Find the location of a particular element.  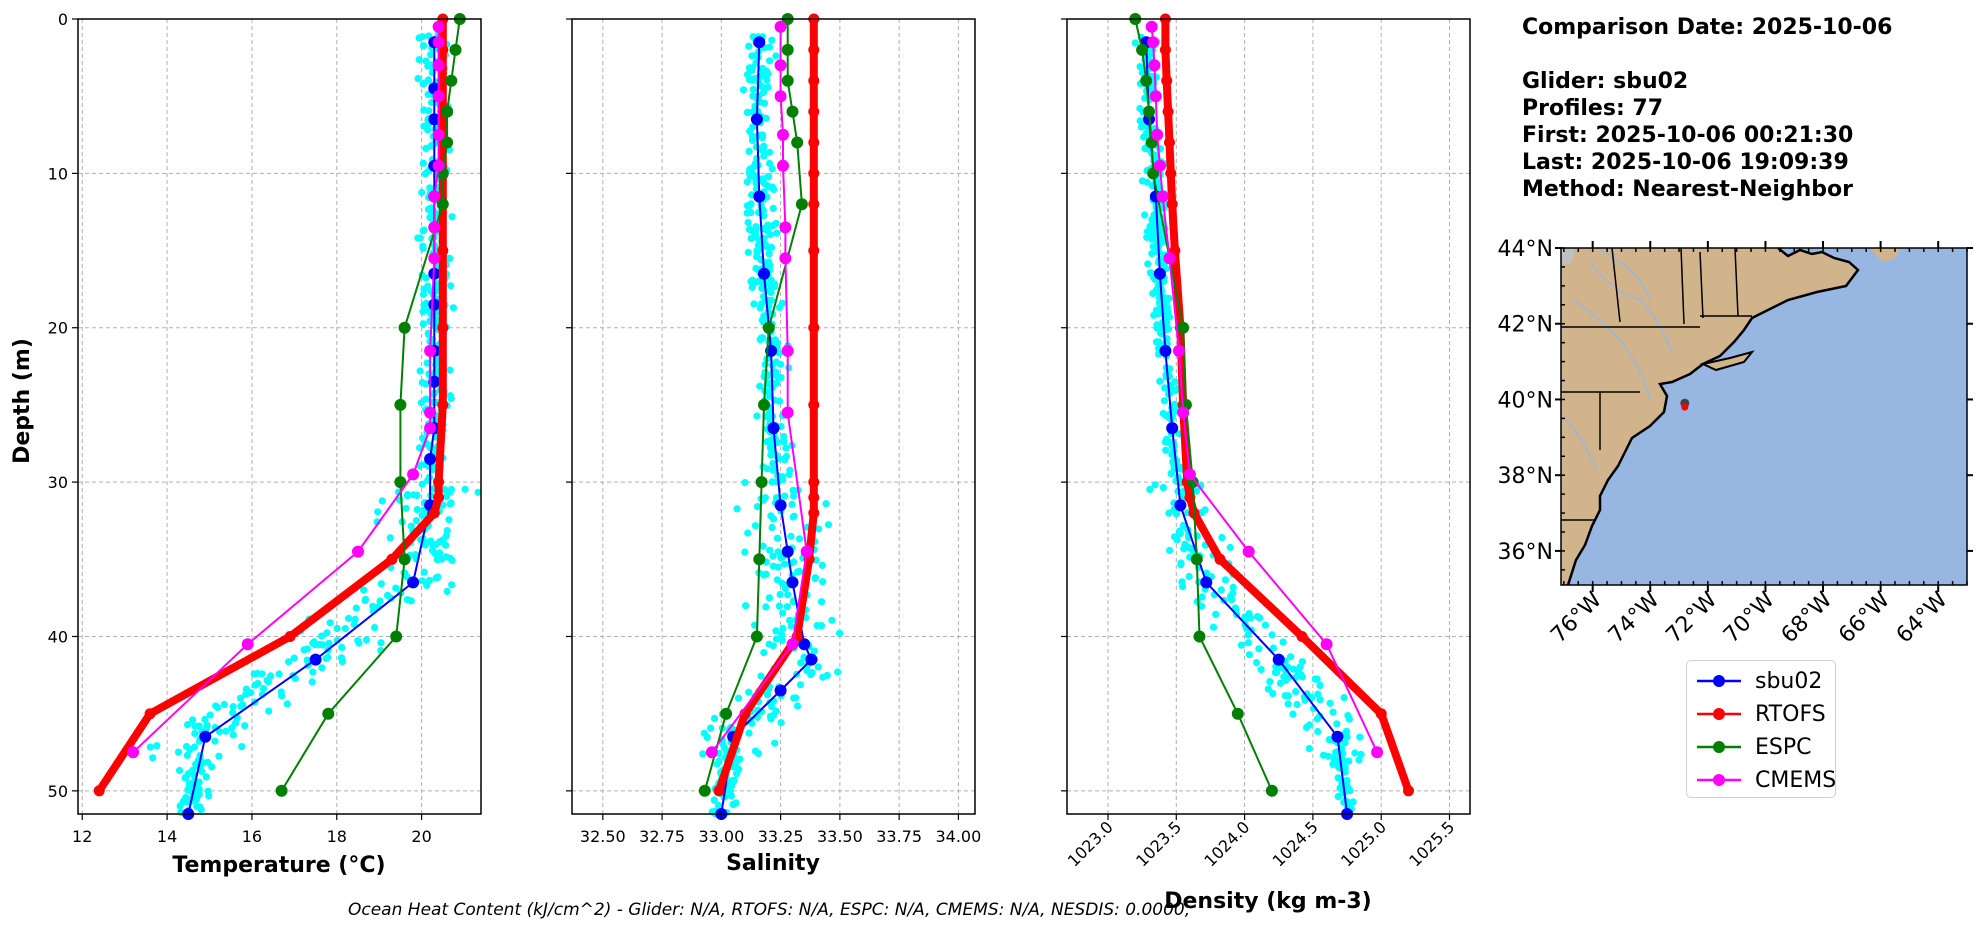

profile-count: Profiles: 77 is located at coordinates (1593, 108).